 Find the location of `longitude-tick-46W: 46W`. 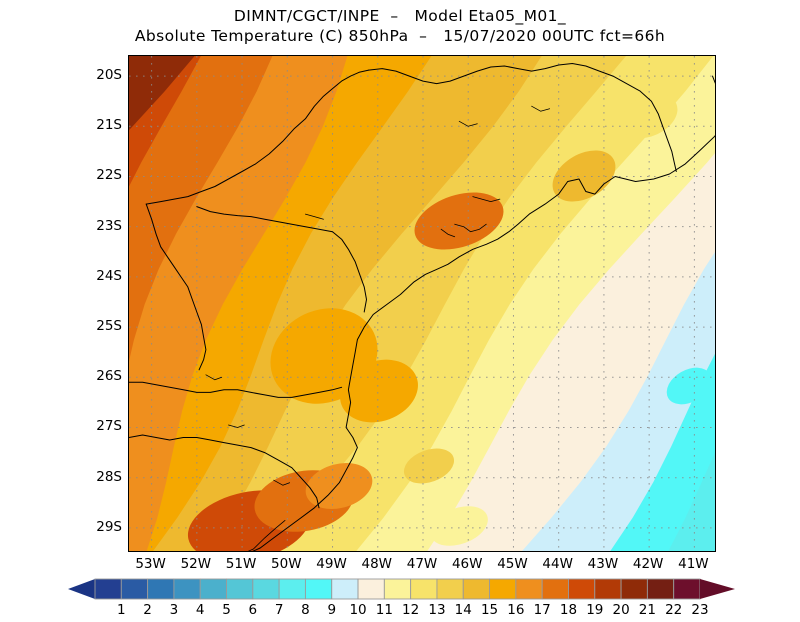

longitude-tick-46W: 46W is located at coordinates (467, 564).